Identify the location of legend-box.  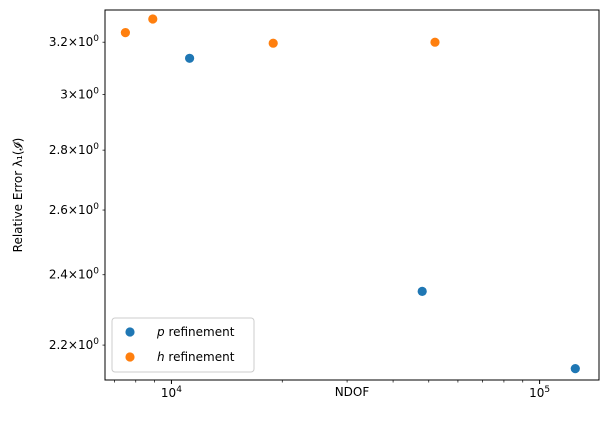
(183, 345).